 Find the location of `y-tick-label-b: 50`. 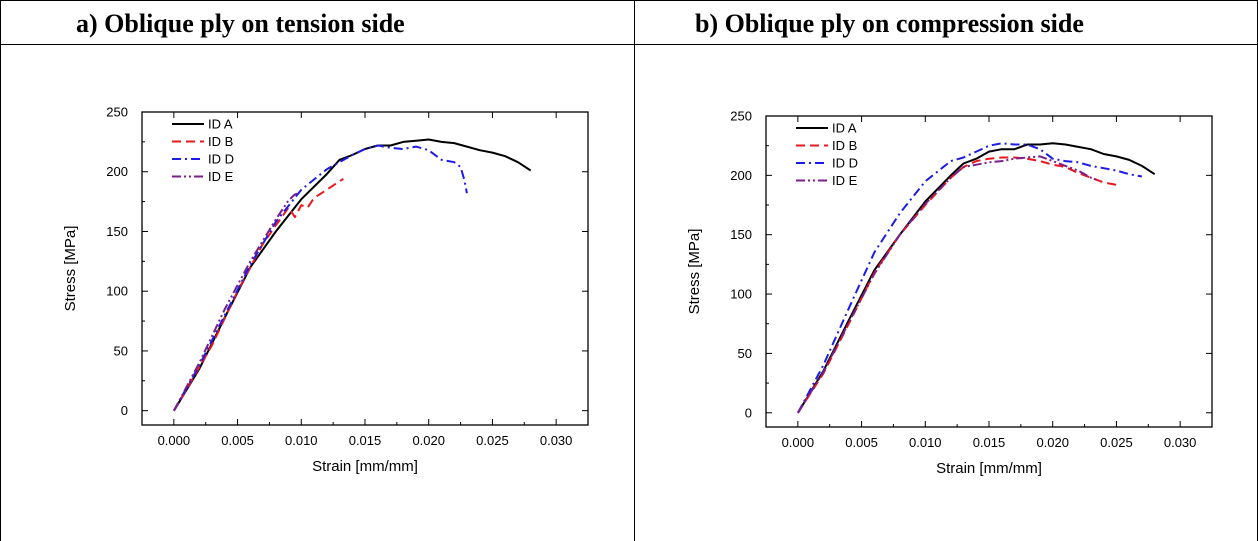

y-tick-label-b: 50 is located at coordinates (745, 353).